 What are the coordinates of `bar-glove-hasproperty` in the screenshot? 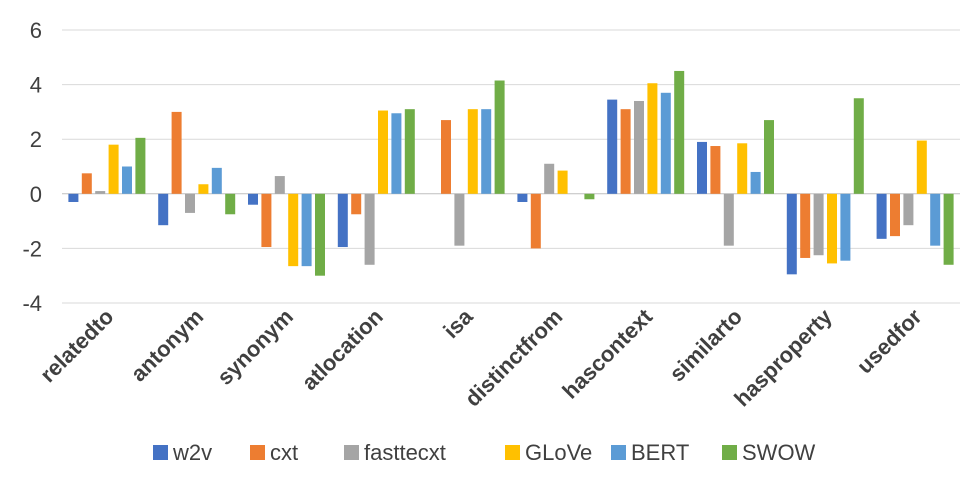 It's located at (832, 228).